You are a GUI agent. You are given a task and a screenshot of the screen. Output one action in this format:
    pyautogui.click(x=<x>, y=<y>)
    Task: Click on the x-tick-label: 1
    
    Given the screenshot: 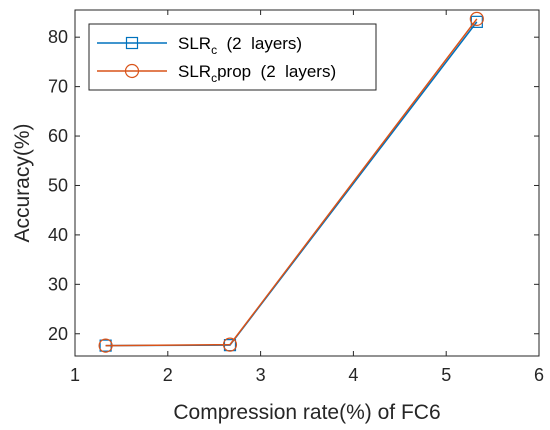 What is the action you would take?
    pyautogui.click(x=75, y=375)
    